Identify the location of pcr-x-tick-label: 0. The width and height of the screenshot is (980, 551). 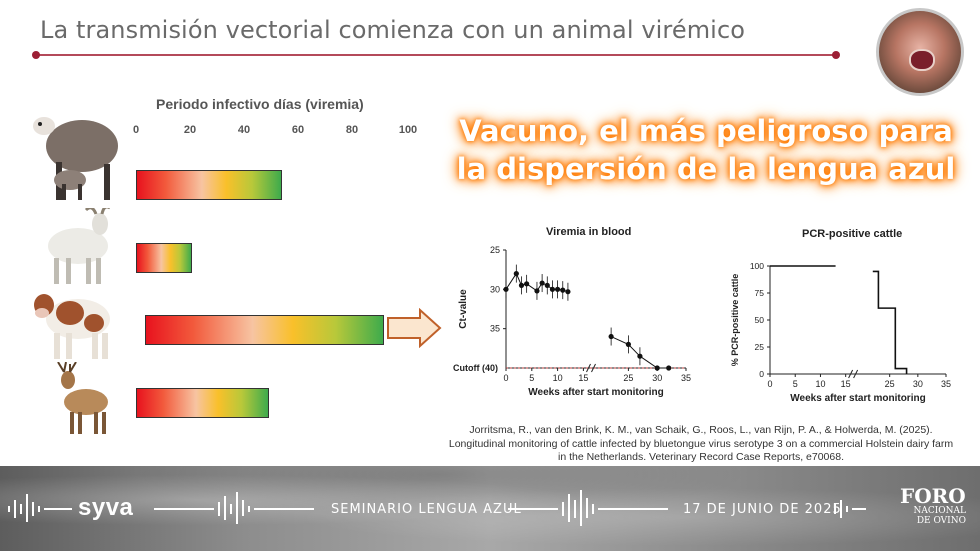
(769, 384).